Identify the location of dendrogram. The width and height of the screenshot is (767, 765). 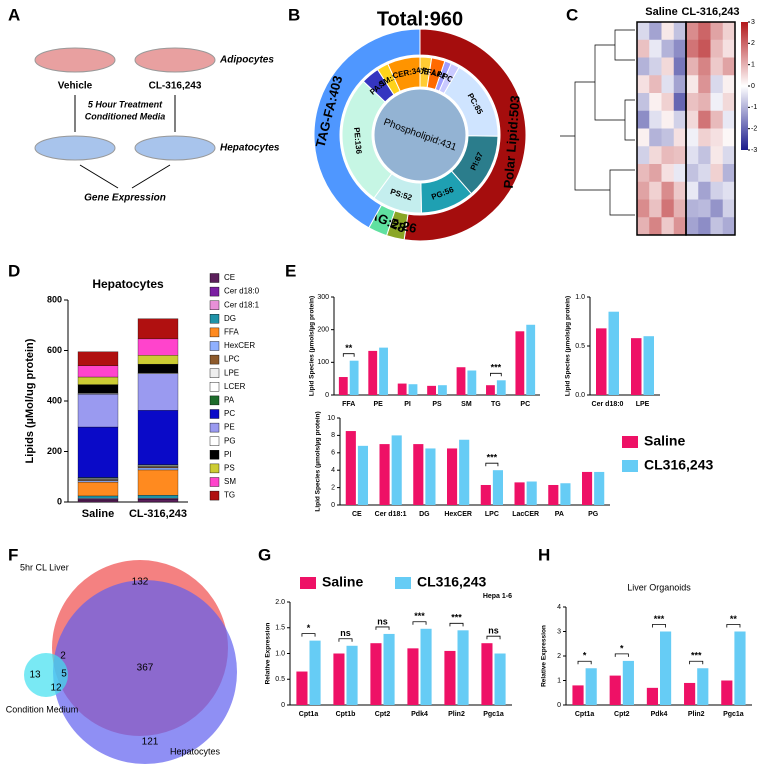
(597, 122).